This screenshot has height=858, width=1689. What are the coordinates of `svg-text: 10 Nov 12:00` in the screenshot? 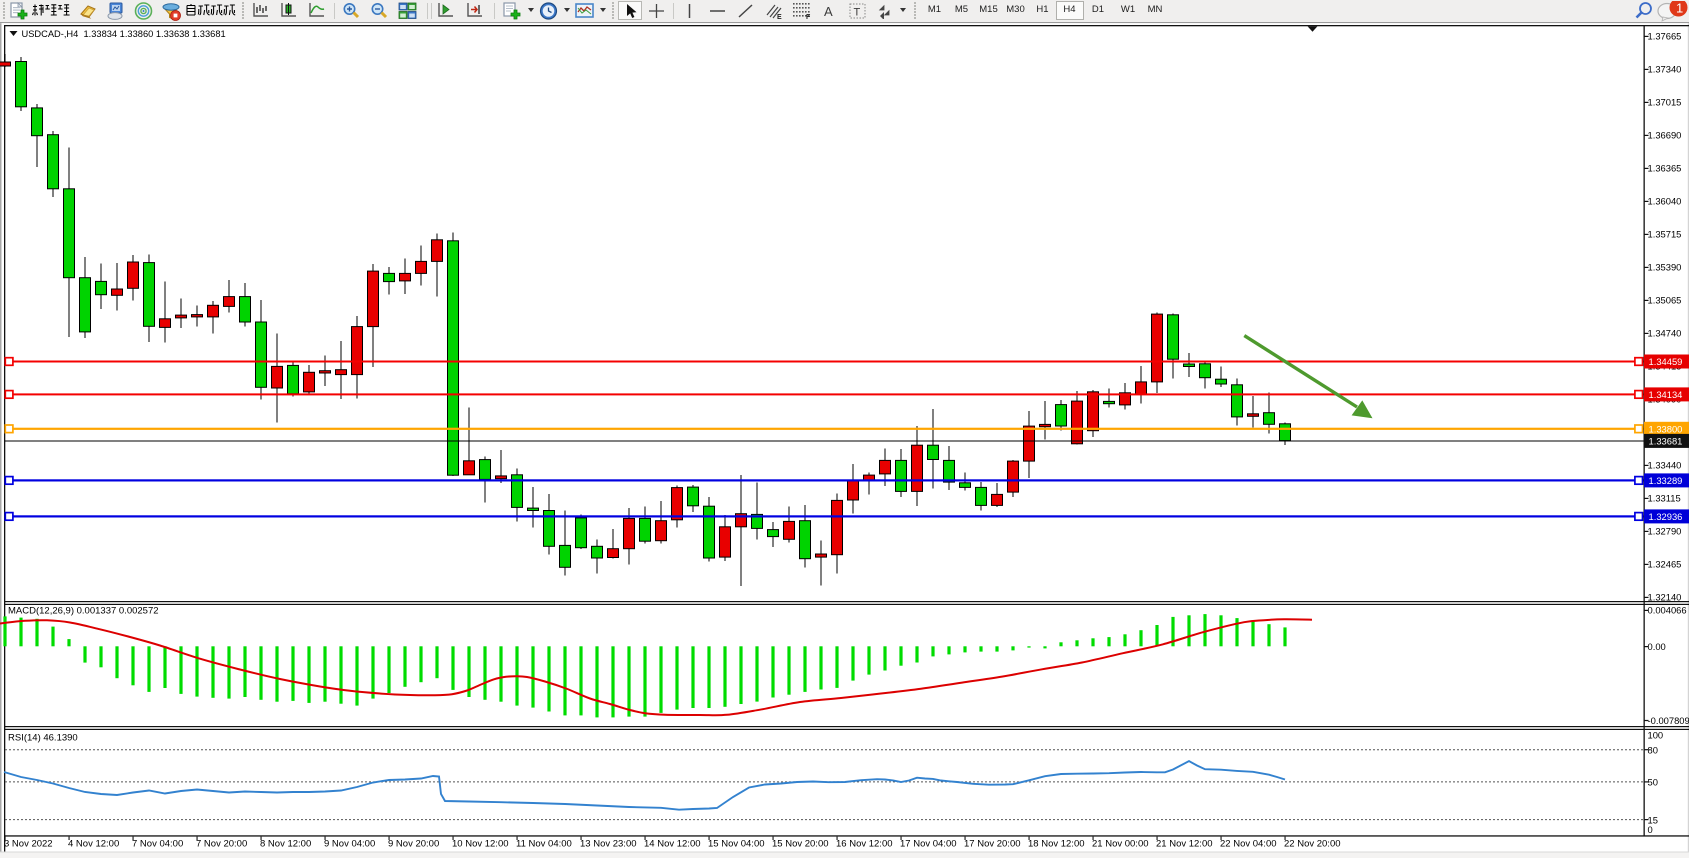 It's located at (480, 844).